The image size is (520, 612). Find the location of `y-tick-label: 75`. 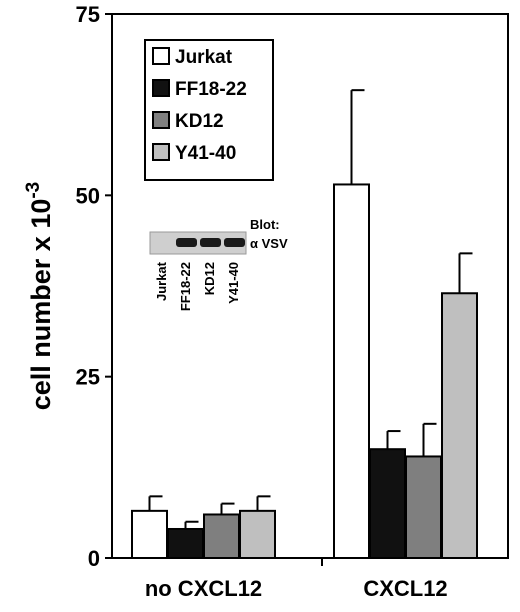

y-tick-label: 75 is located at coordinates (88, 14).